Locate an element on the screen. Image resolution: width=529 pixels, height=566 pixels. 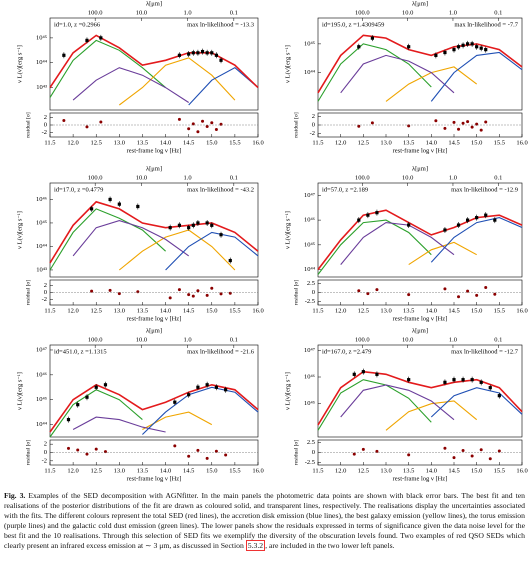
x-axis-label: rest-frame log ν [Hz] is located at coordinates (154, 150).